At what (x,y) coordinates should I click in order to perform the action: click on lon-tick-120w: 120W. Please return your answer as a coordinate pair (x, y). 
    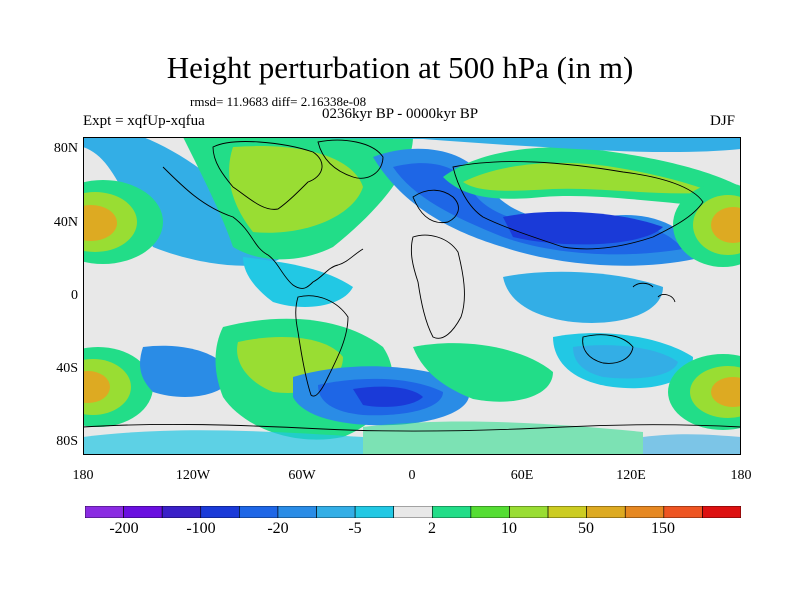
    Looking at the image, I should click on (193, 475).